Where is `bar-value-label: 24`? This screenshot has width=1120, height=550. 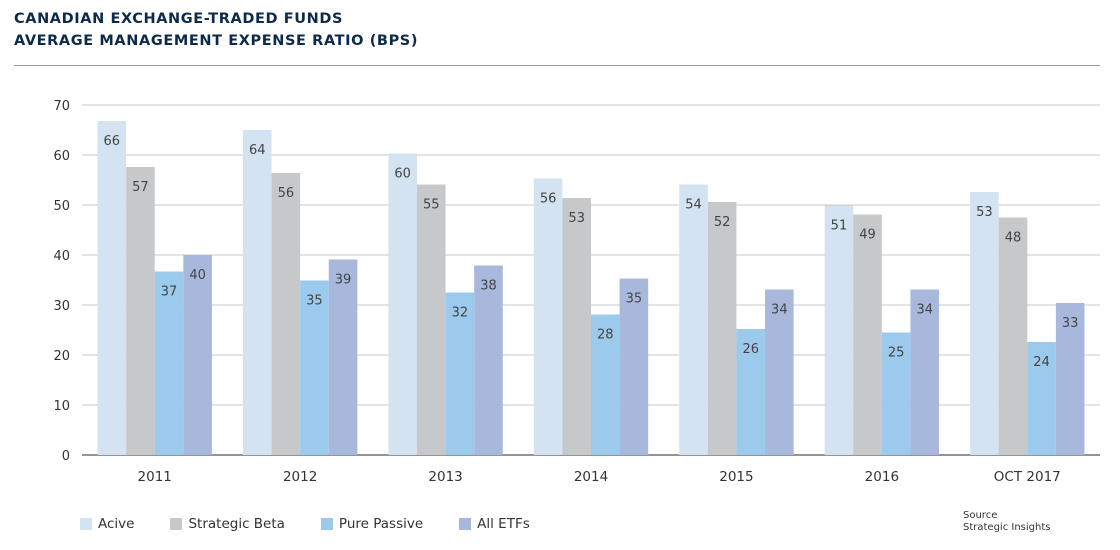 bar-value-label: 24 is located at coordinates (1041, 362).